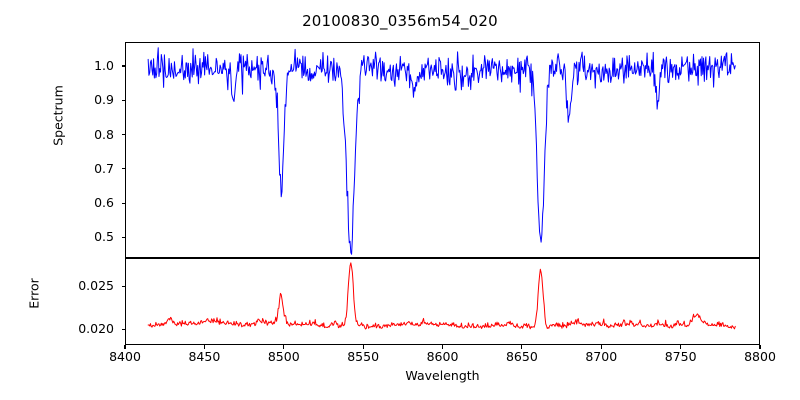  What do you see at coordinates (400, 21) in the screenshot?
I see `chart-title: 20100830_0356m54_020` at bounding box center [400, 21].